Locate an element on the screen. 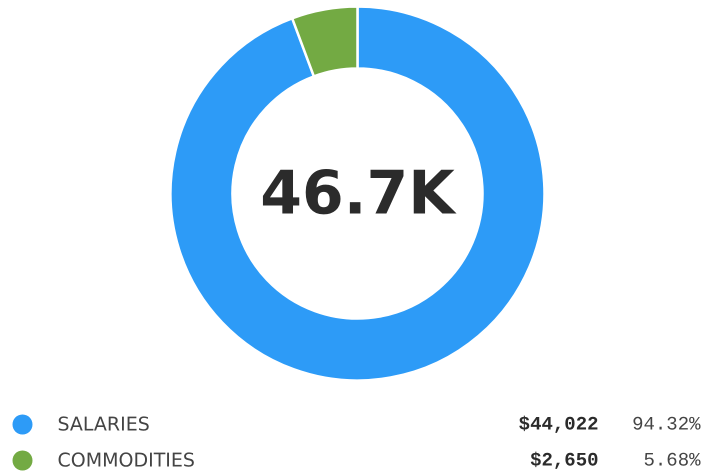 The width and height of the screenshot is (704, 473). legend-label: SALARIES is located at coordinates (104, 425).